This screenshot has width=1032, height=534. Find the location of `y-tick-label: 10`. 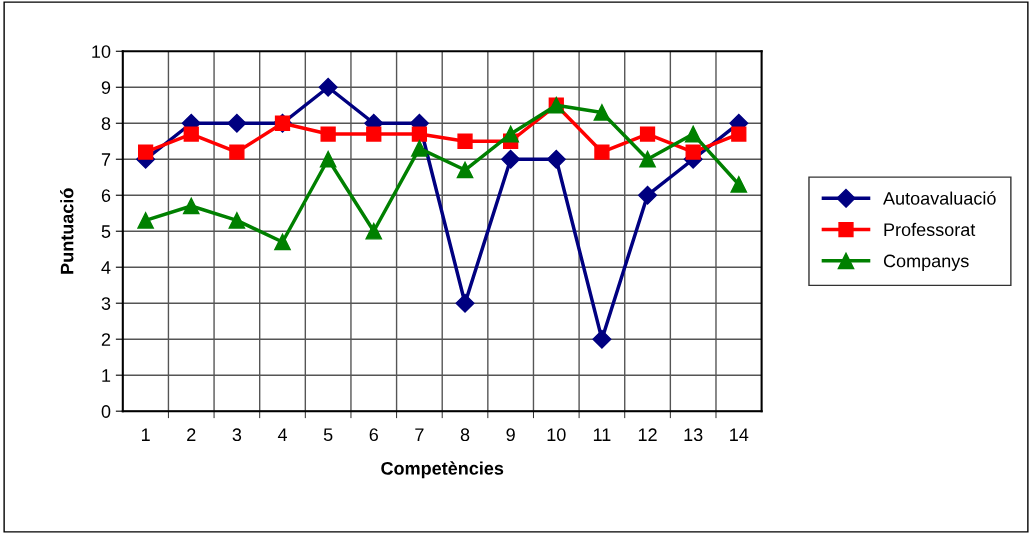

y-tick-label: 10 is located at coordinates (101, 51).